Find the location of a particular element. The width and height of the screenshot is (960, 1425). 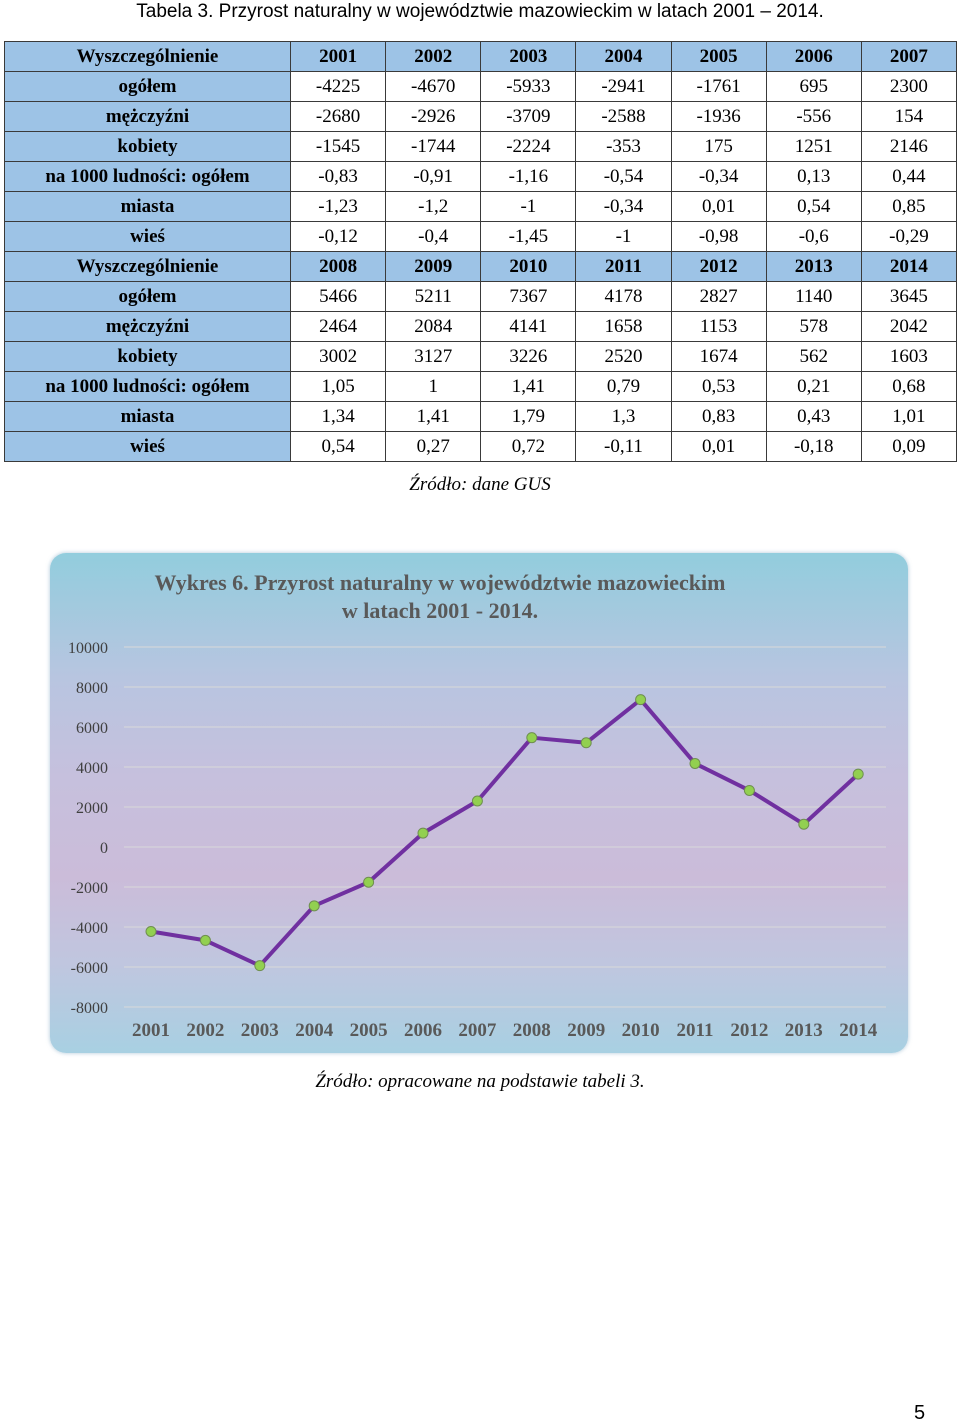

table-cell: 0,53 is located at coordinates (718, 386).